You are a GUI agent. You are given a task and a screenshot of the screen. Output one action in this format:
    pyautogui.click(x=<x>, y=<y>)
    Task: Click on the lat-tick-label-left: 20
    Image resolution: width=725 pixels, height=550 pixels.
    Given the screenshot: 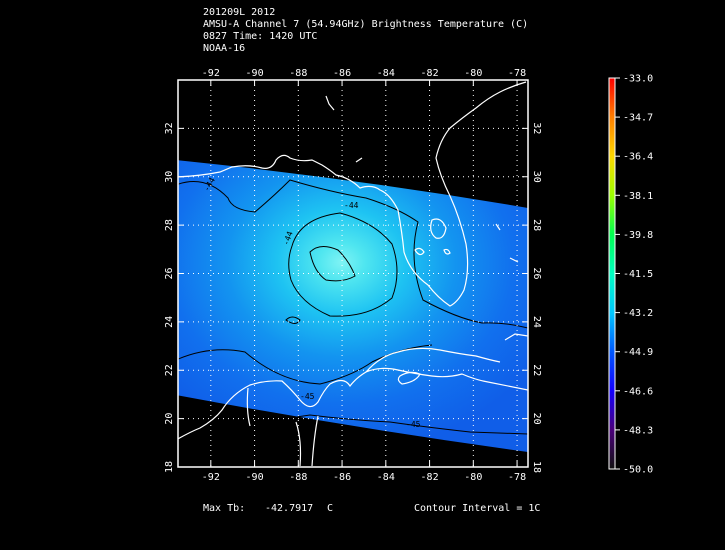 What is the action you would take?
    pyautogui.click(x=169, y=419)
    